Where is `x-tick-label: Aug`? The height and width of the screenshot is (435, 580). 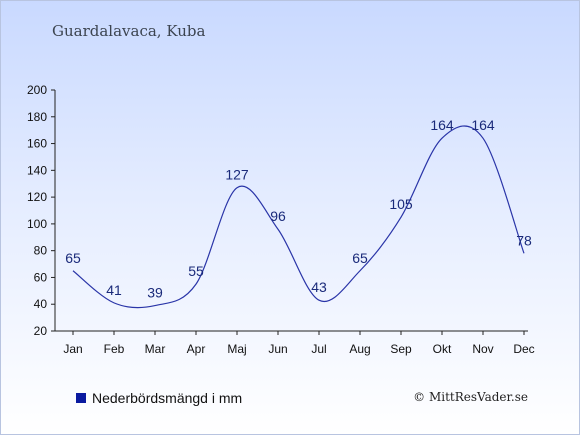
x-tick-label: Aug is located at coordinates (359, 349).